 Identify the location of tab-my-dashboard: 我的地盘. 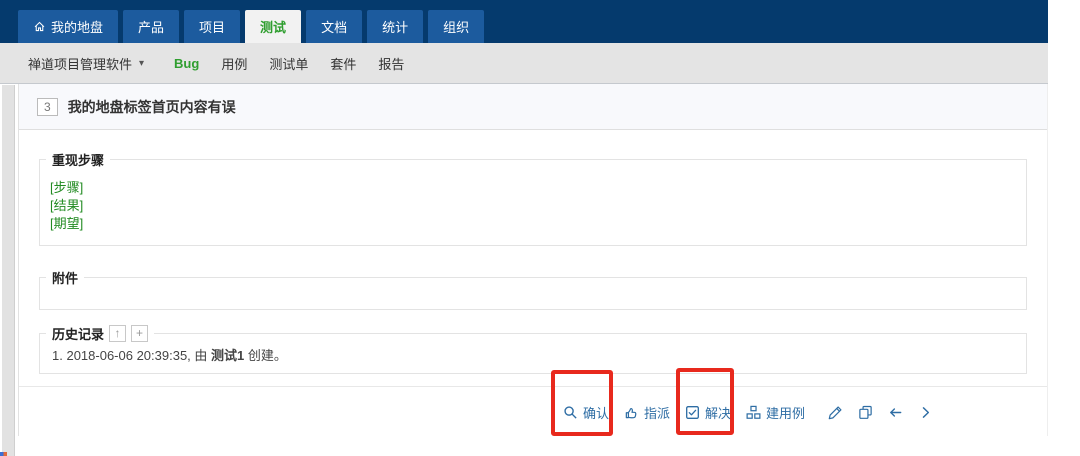
(68, 26).